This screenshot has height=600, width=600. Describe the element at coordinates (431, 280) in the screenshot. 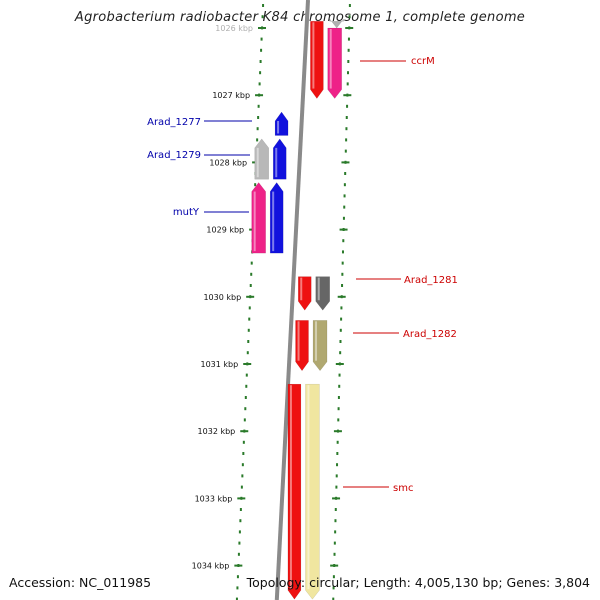

I see `gene-label-arad-1281: Arad_1281` at that location.